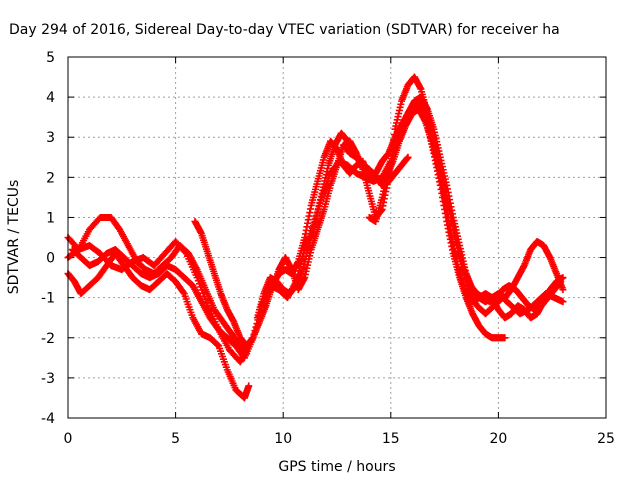 Image resolution: width=640 pixels, height=480 pixels. What do you see at coordinates (14, 237) in the screenshot?
I see `y-axis-label: SDTVAR / TECUs` at bounding box center [14, 237].